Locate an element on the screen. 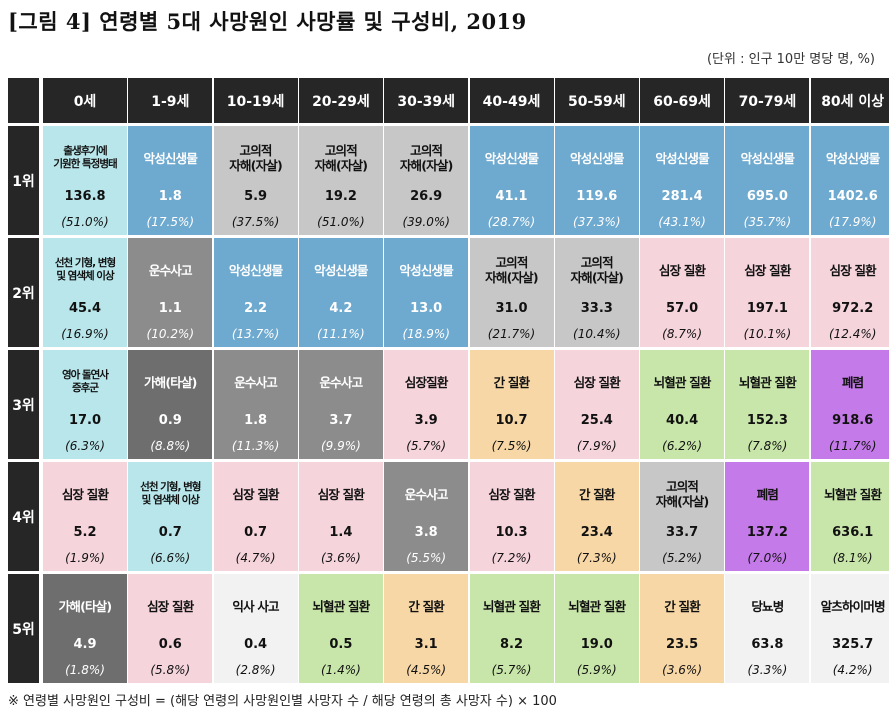 The height and width of the screenshot is (711, 889). cause-name: 영아 돌연사 증후군 is located at coordinates (85, 381).